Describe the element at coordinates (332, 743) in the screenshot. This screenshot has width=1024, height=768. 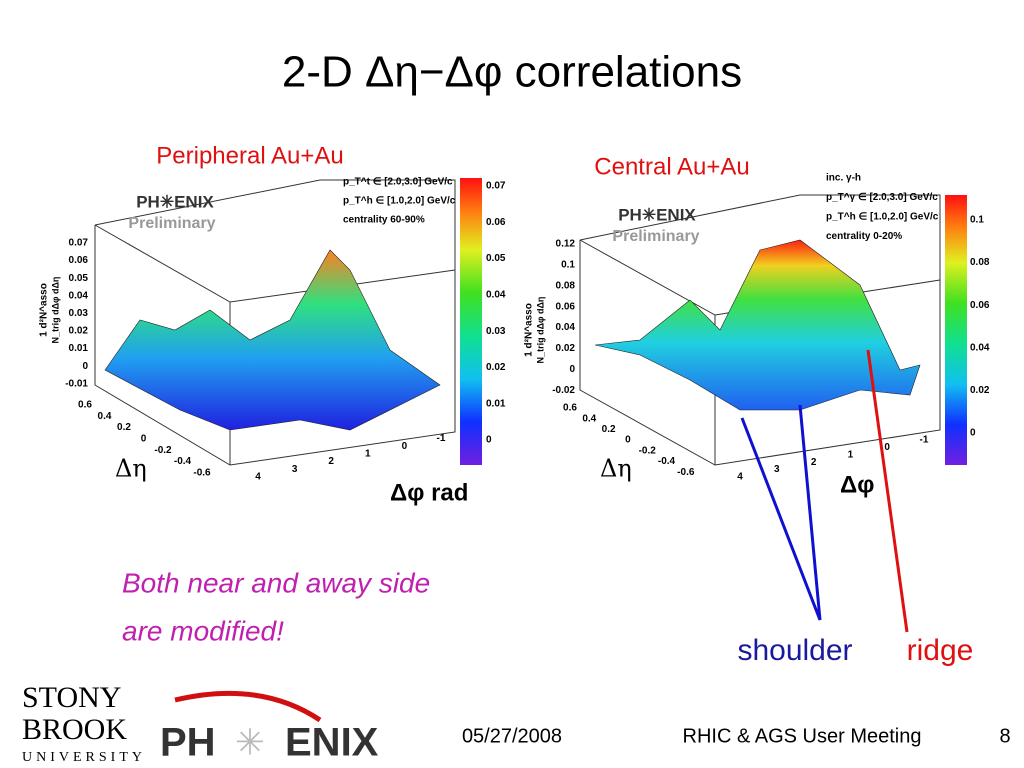
I see `logo: ENIX` at that location.